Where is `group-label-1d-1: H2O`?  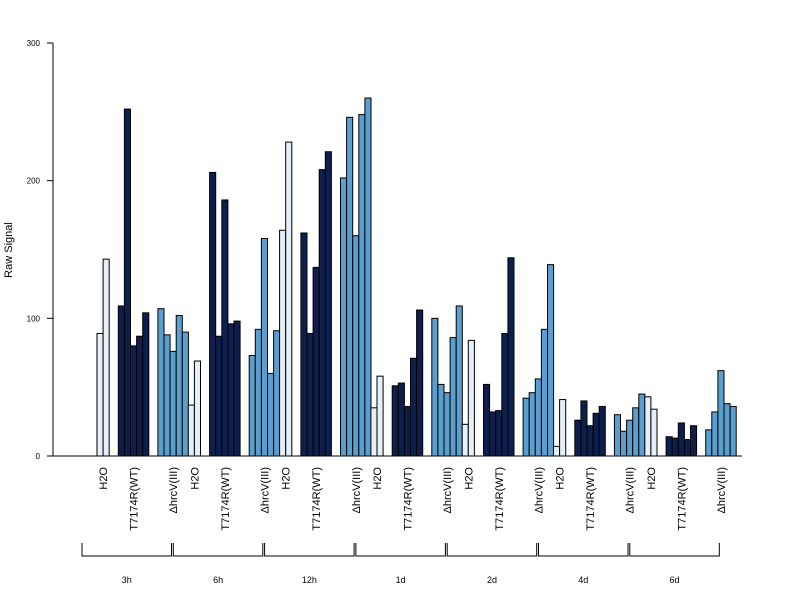 group-label-1d-1: H2O is located at coordinates (378, 478).